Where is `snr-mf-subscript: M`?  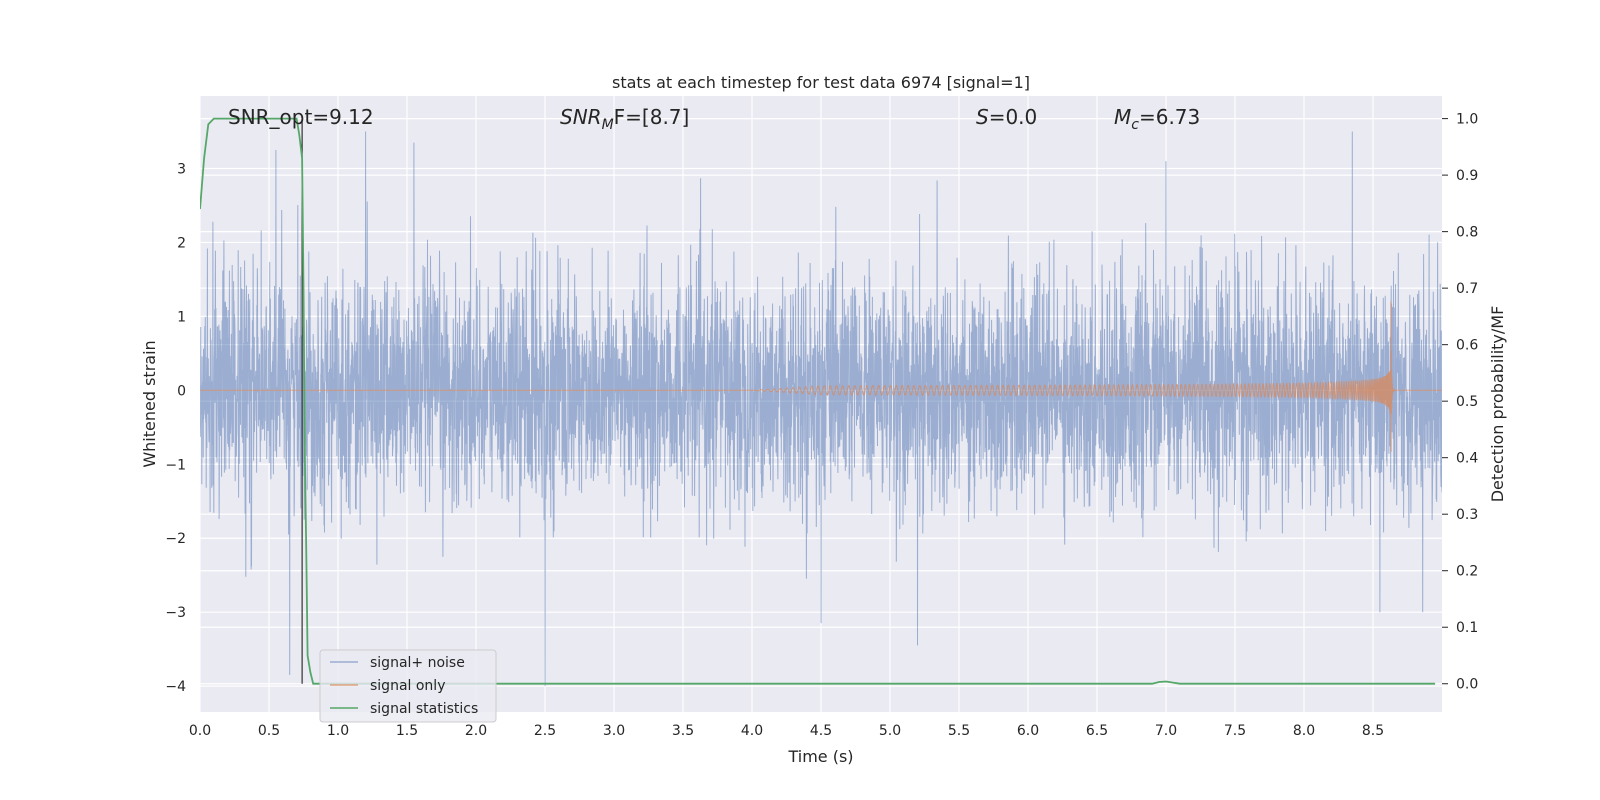
snr-mf-subscript: M is located at coordinates (608, 125).